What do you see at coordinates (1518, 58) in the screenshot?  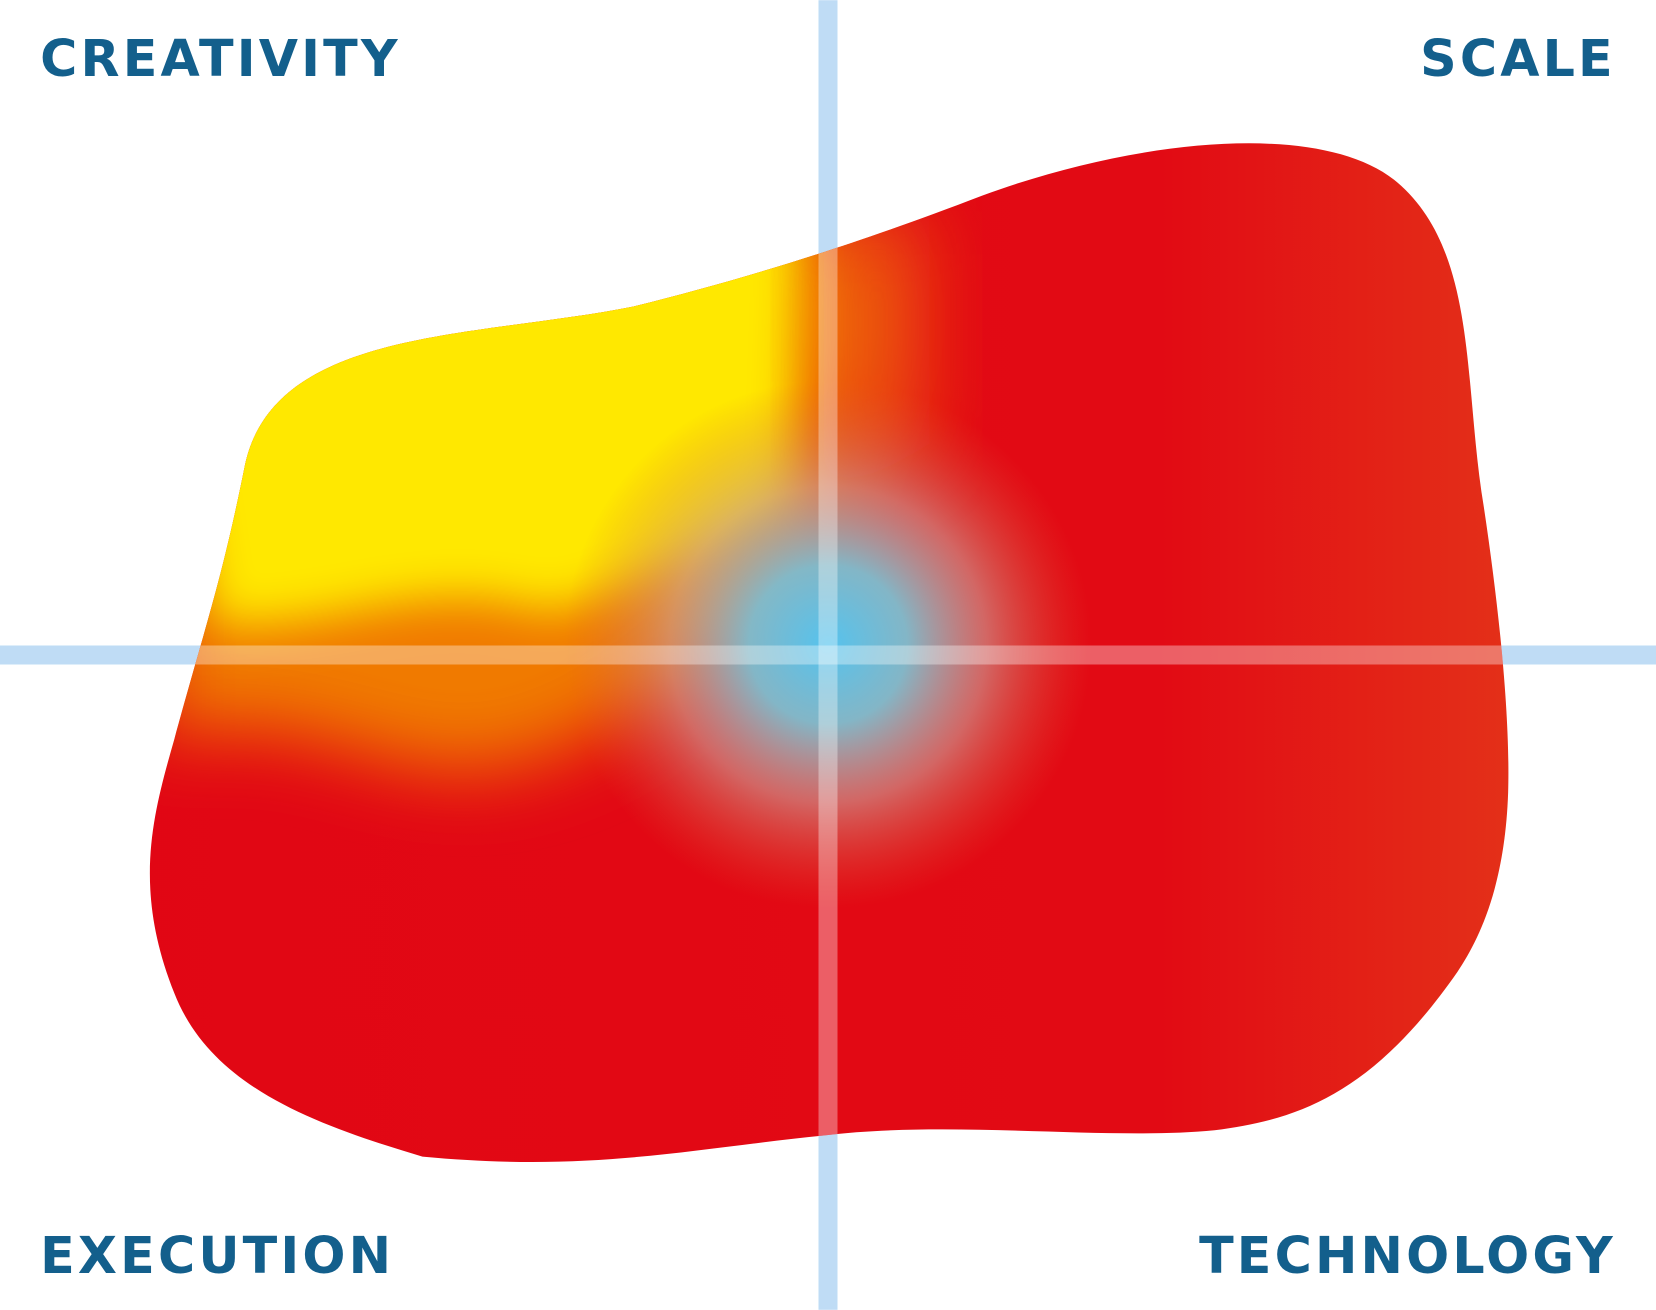 I see `quadrant-label: SCALE` at bounding box center [1518, 58].